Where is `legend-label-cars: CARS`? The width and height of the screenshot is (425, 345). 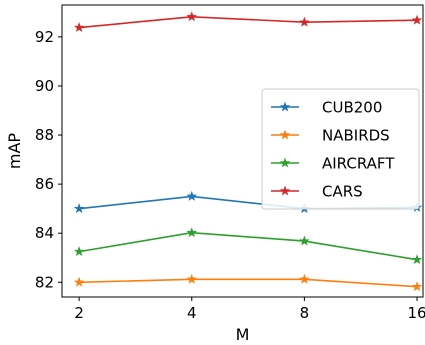
legend-label-cars: CARS is located at coordinates (342, 192).